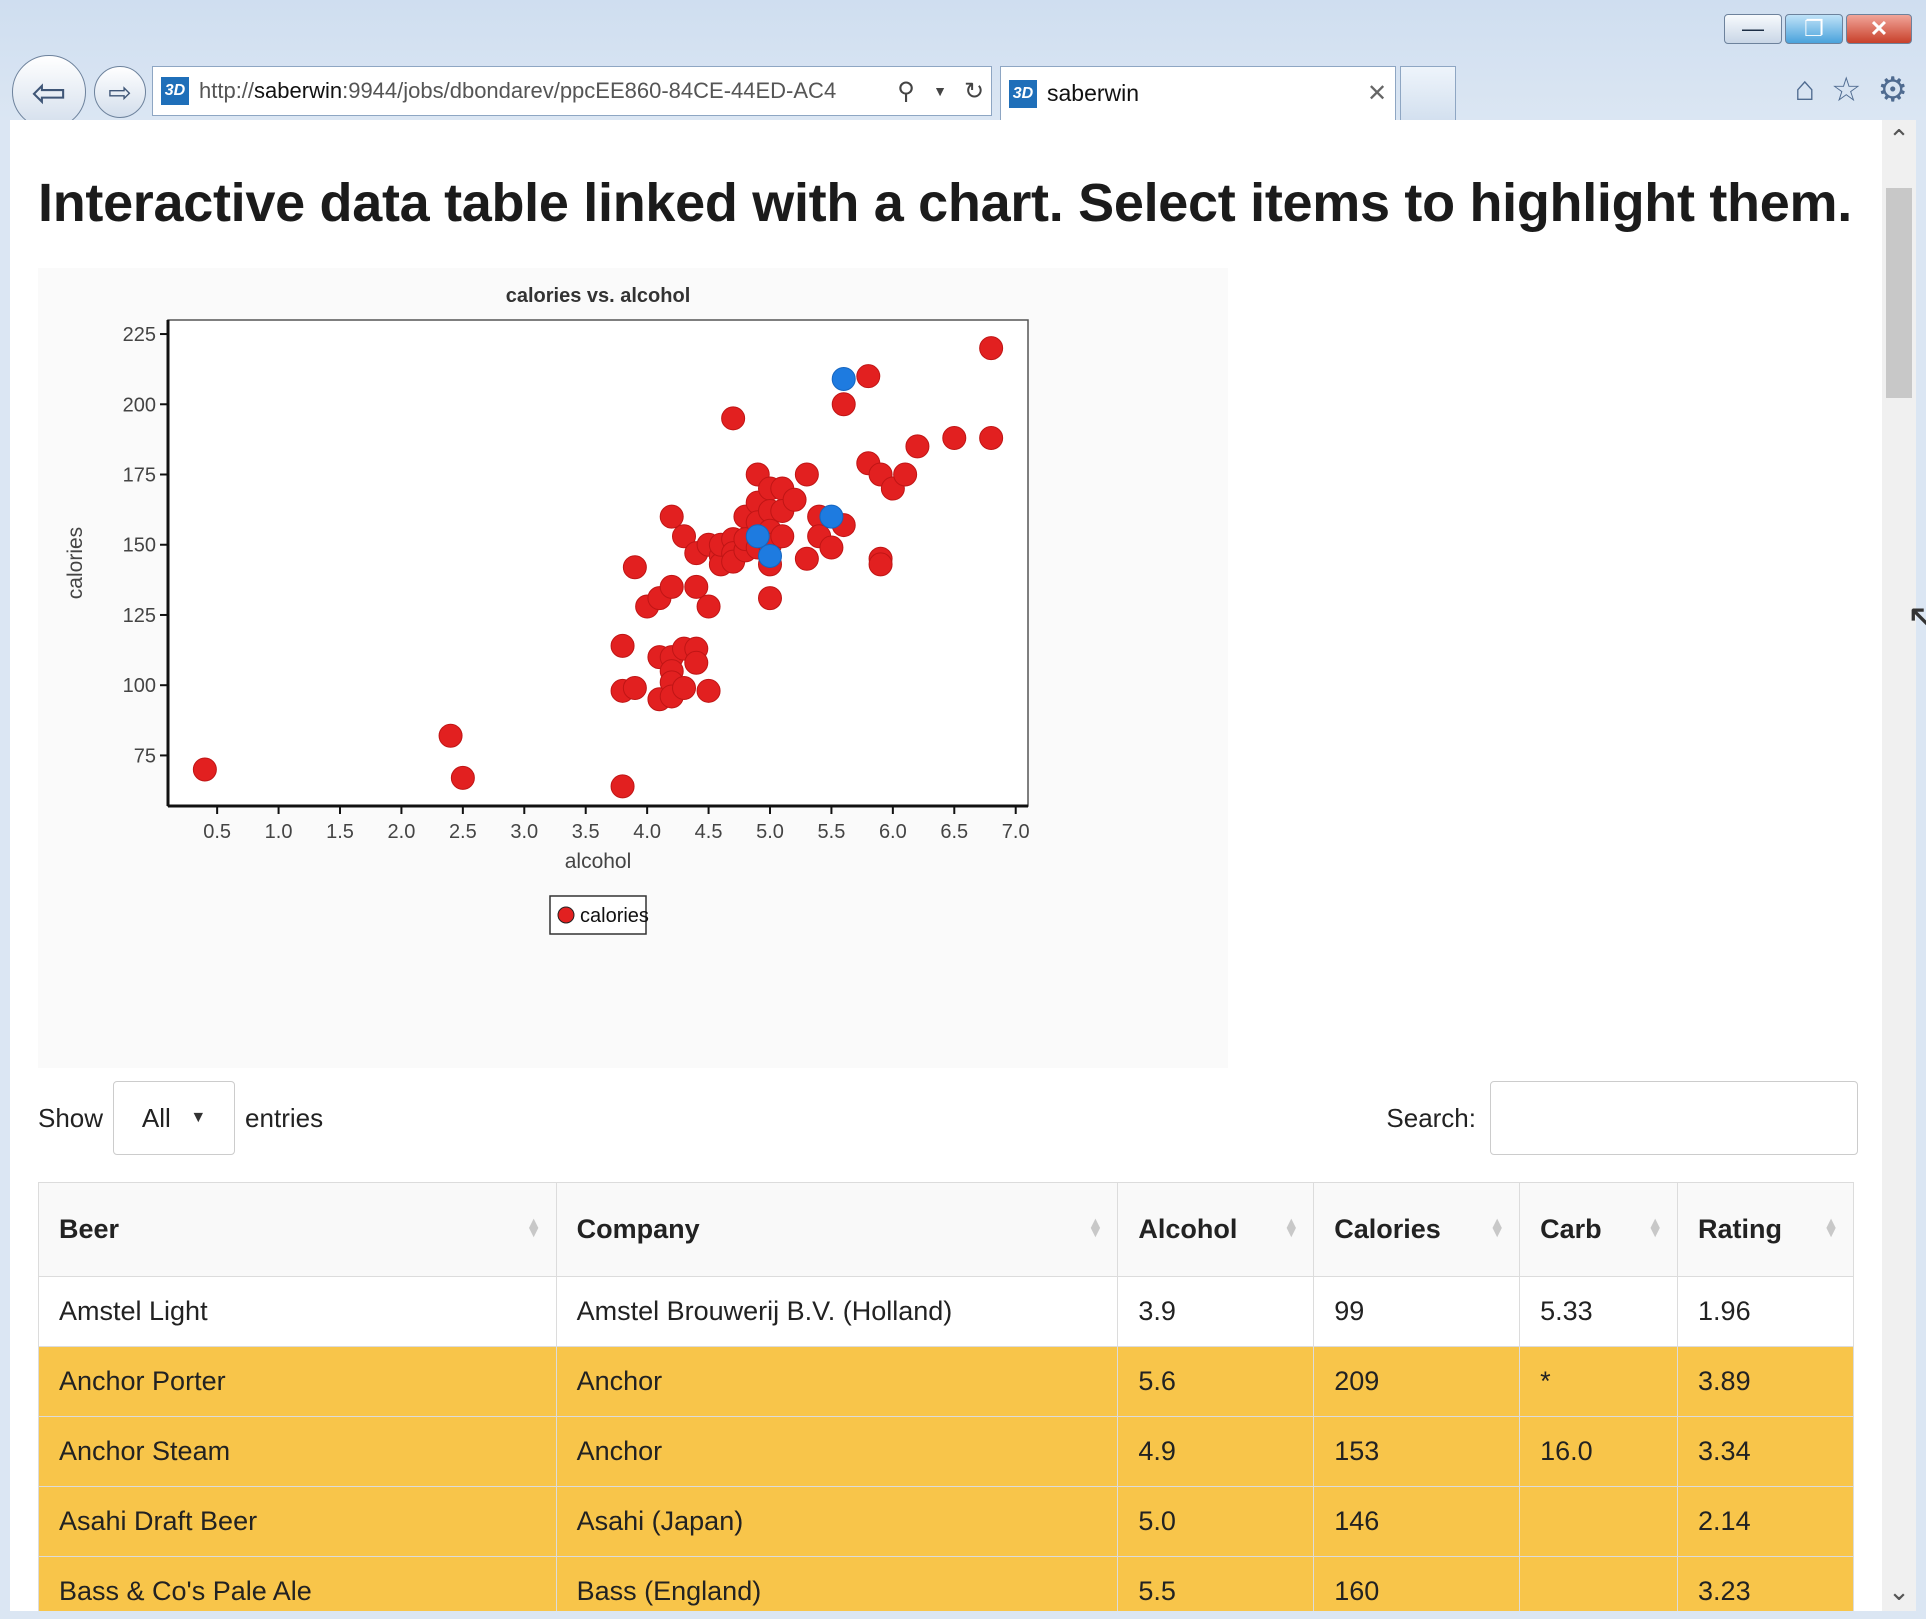 The width and height of the screenshot is (1926, 1619). I want to click on table-cell-alcohol: 5.5, so click(1216, 1583).